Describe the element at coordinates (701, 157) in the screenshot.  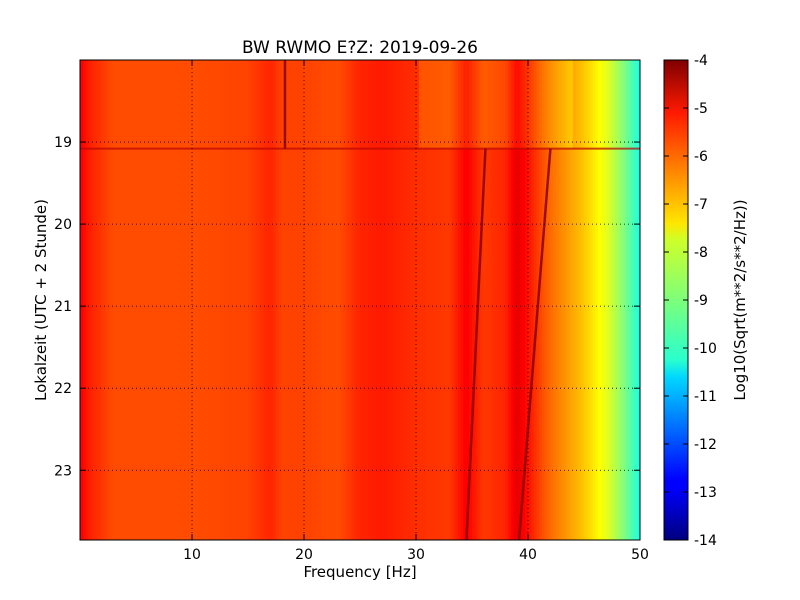
I see `colorbar-tick-label: -6` at that location.